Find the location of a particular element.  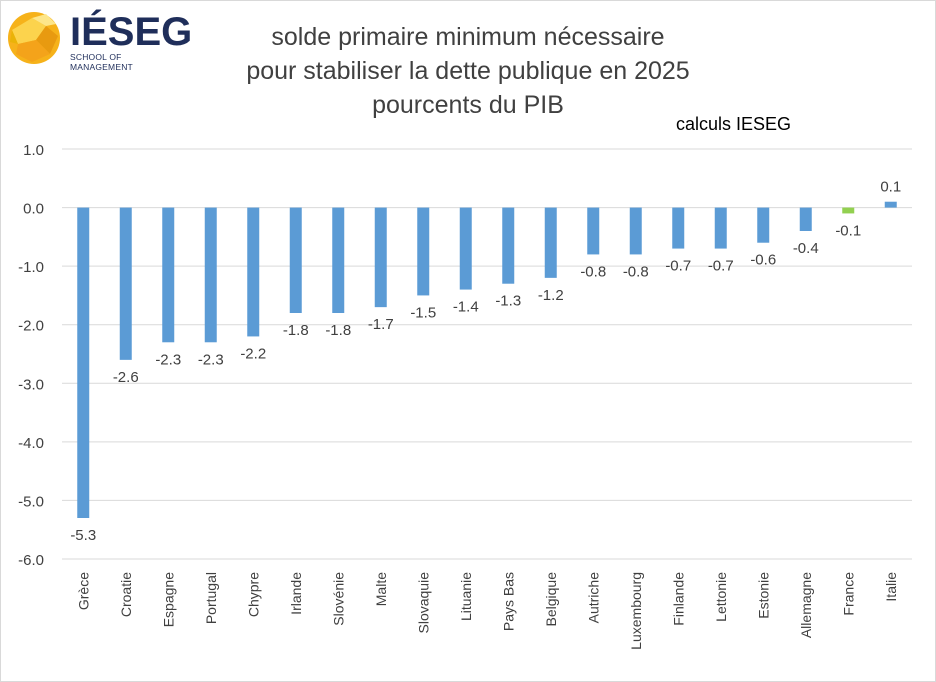

data-label: -0.1 is located at coordinates (848, 230).